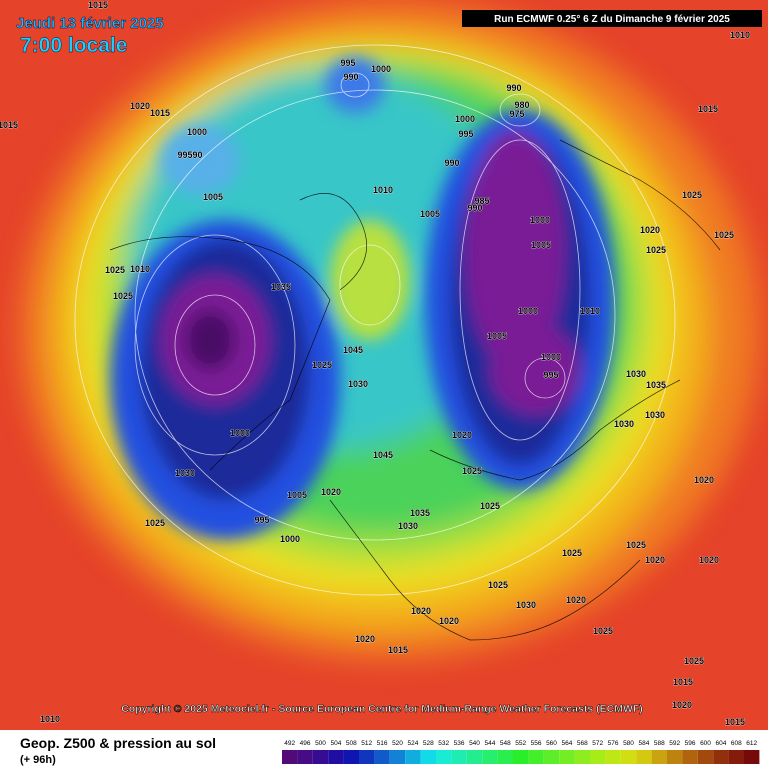  I want to click on scale-label: 592, so click(674, 743).